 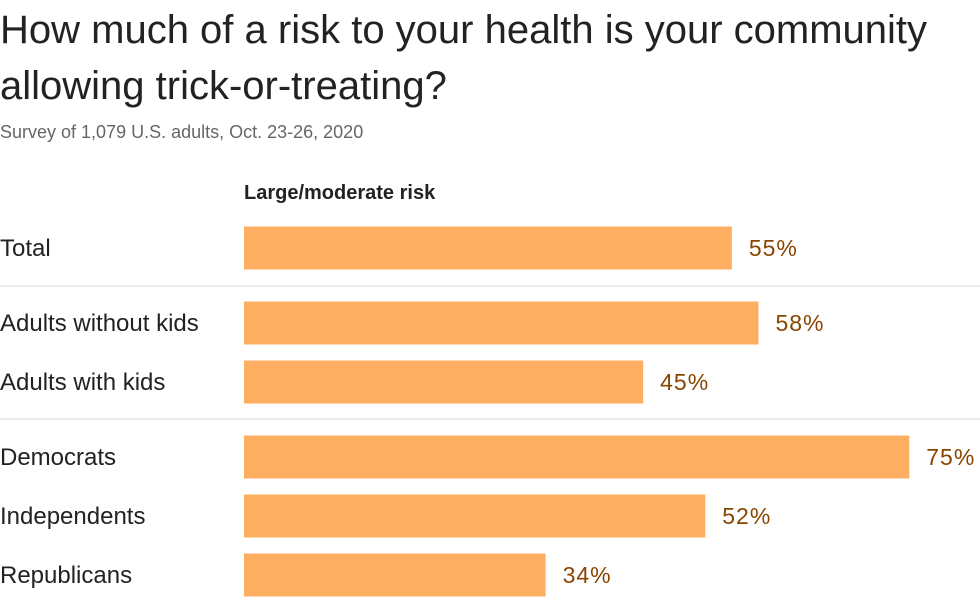 I want to click on value-label: 52%, so click(x=746, y=516).